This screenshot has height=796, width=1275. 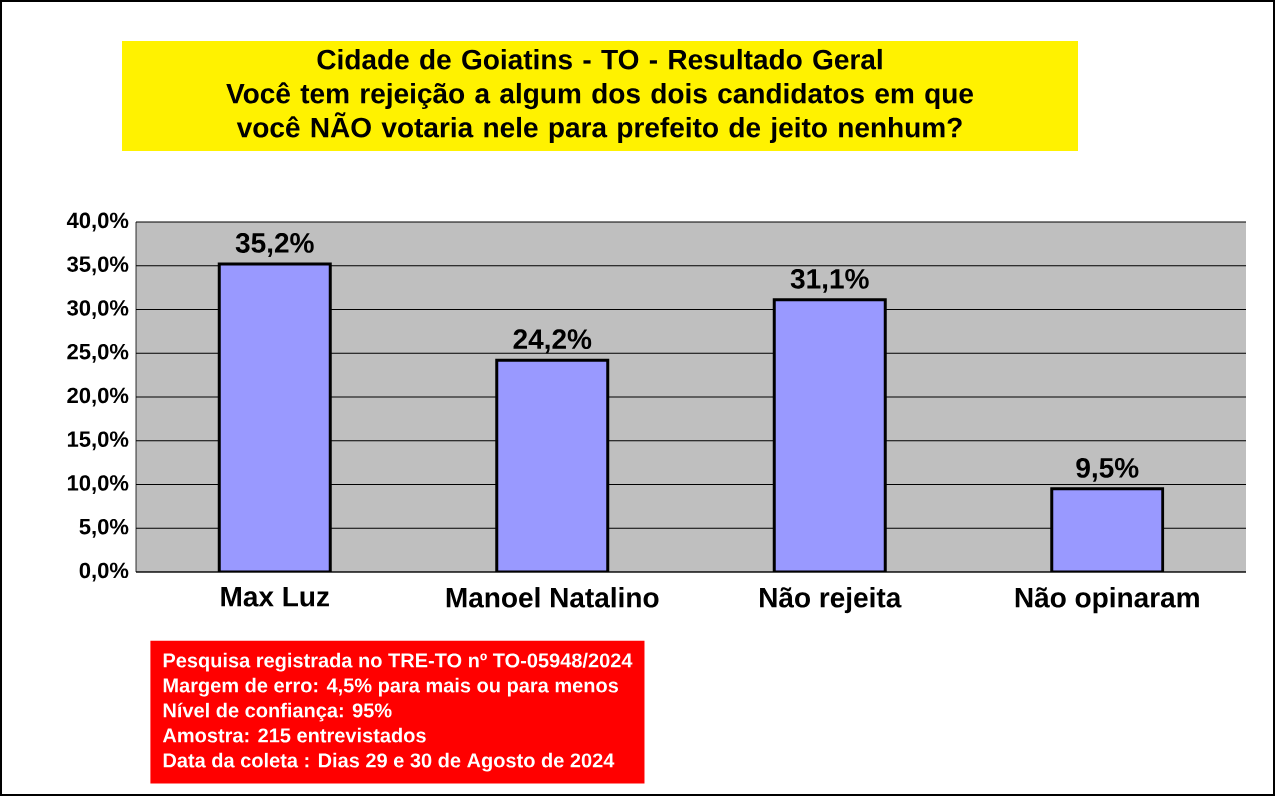 I want to click on text: Margem de erro: 4,5% para mais ou para menos, so click(x=391, y=687).